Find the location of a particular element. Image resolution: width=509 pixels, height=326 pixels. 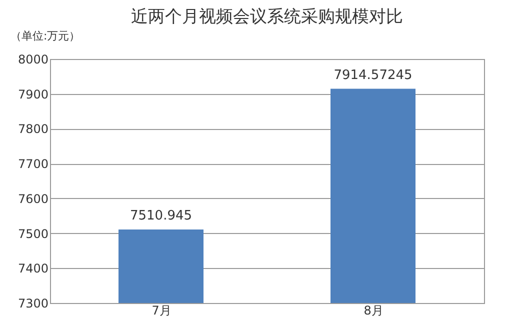

y-tick-label: 7800 is located at coordinates (33, 129).